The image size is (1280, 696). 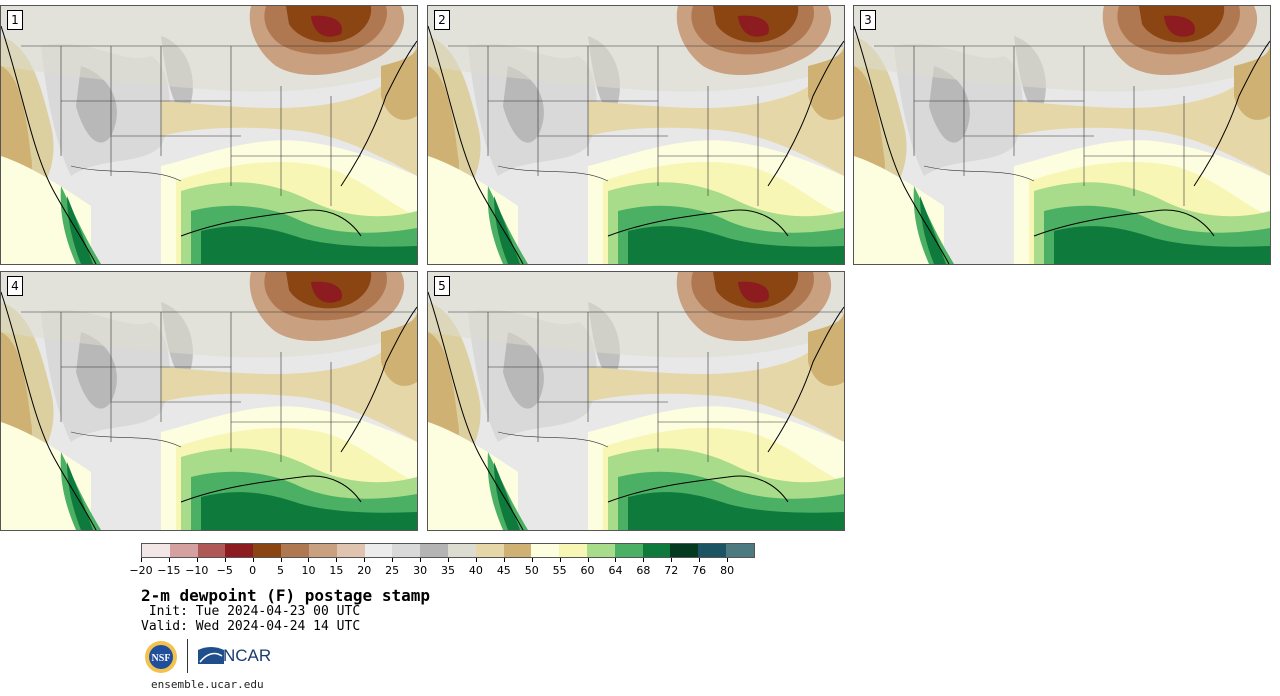 I want to click on colorbar-tick-label: 76, so click(x=699, y=570).